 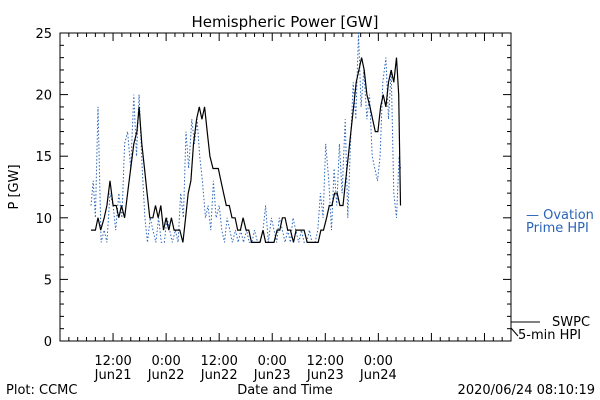 I want to click on legend-ovation-line2: Prime HPI, so click(x=557, y=228).